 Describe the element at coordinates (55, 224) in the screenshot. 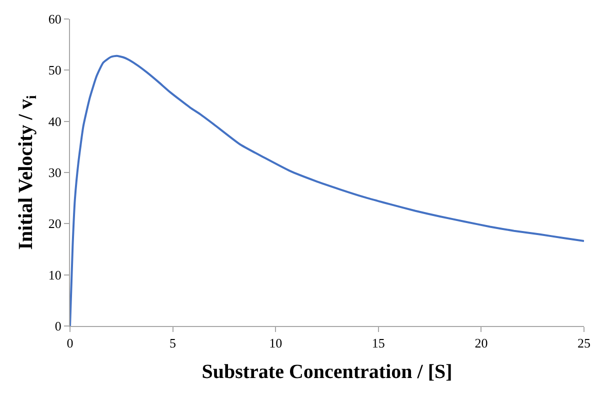

I see `y-tick-label: 20` at that location.